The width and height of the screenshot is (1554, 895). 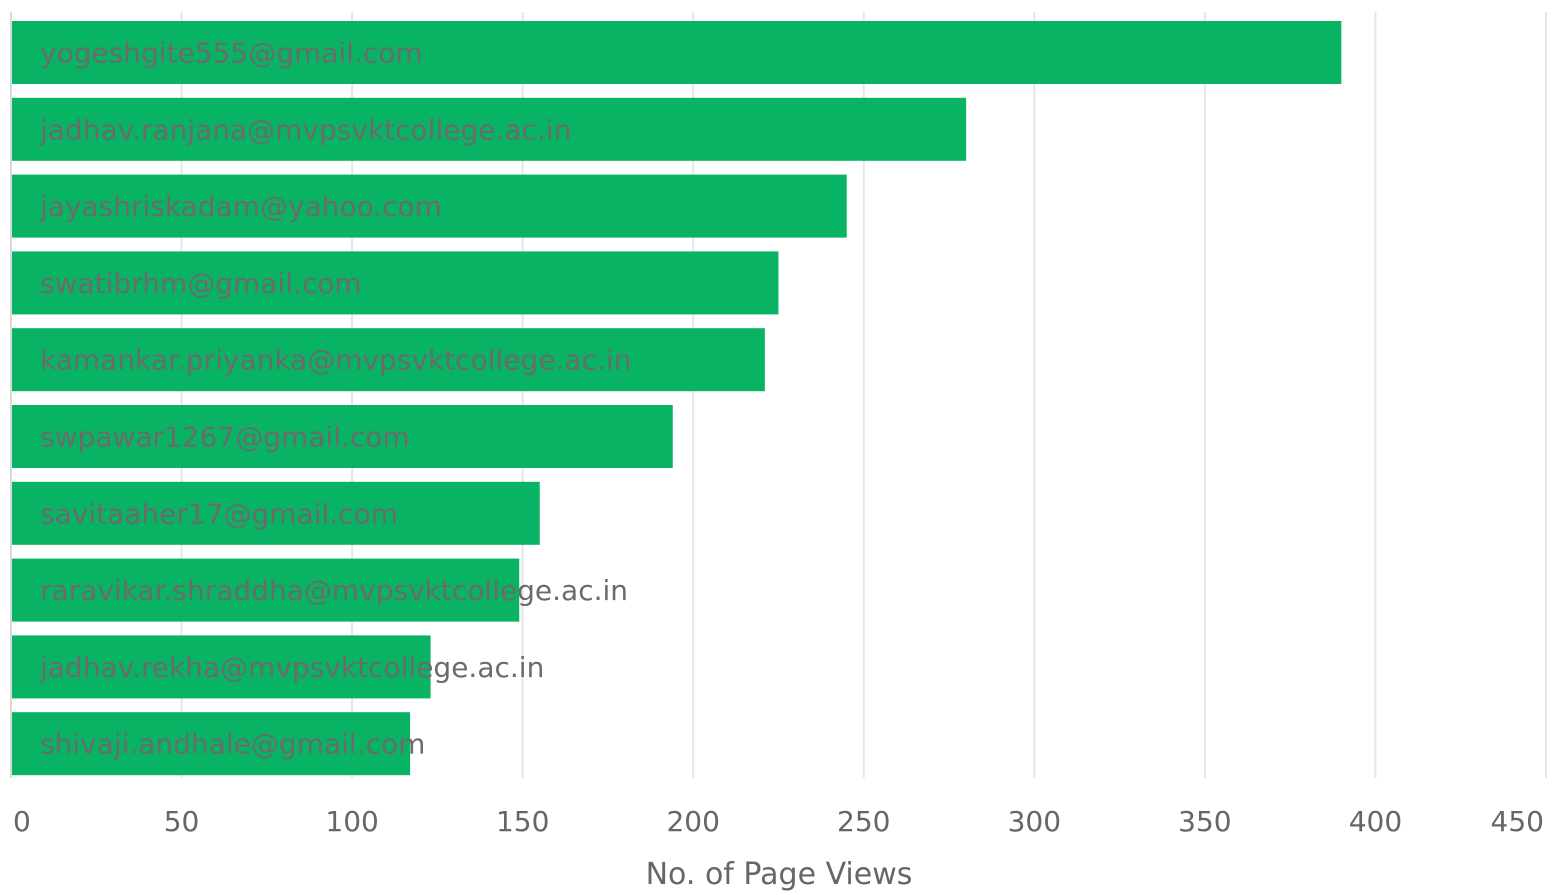 What do you see at coordinates (201, 283) in the screenshot?
I see `bar-category-label: swatibrhm@gmail.com` at bounding box center [201, 283].